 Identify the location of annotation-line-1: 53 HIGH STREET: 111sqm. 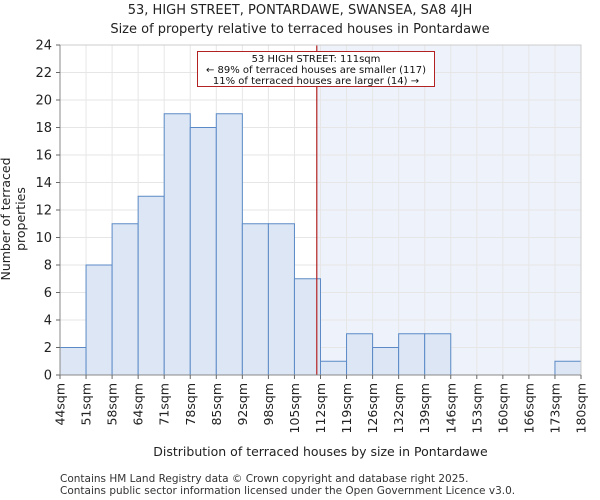
(316, 59).